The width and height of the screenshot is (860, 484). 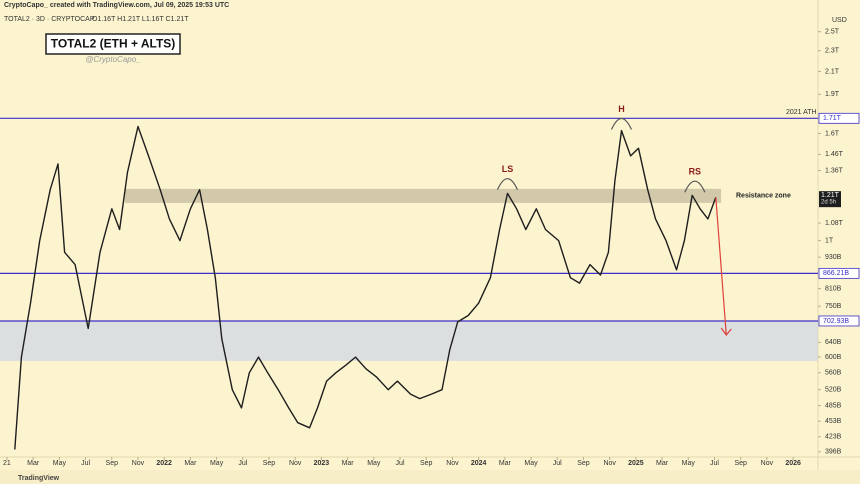 I want to click on y-tick-label: 600B, so click(x=833, y=357).